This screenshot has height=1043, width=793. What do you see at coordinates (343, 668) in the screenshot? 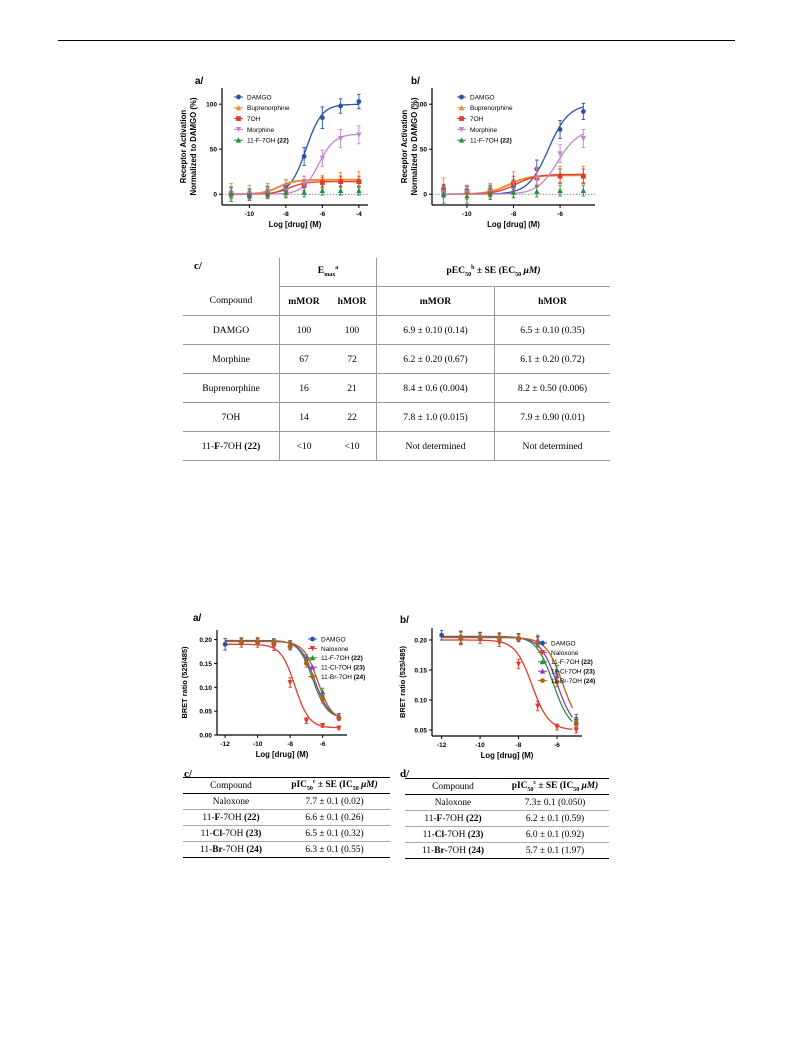
I see `legend-label: 11-Cl-7OH (23)` at bounding box center [343, 668].